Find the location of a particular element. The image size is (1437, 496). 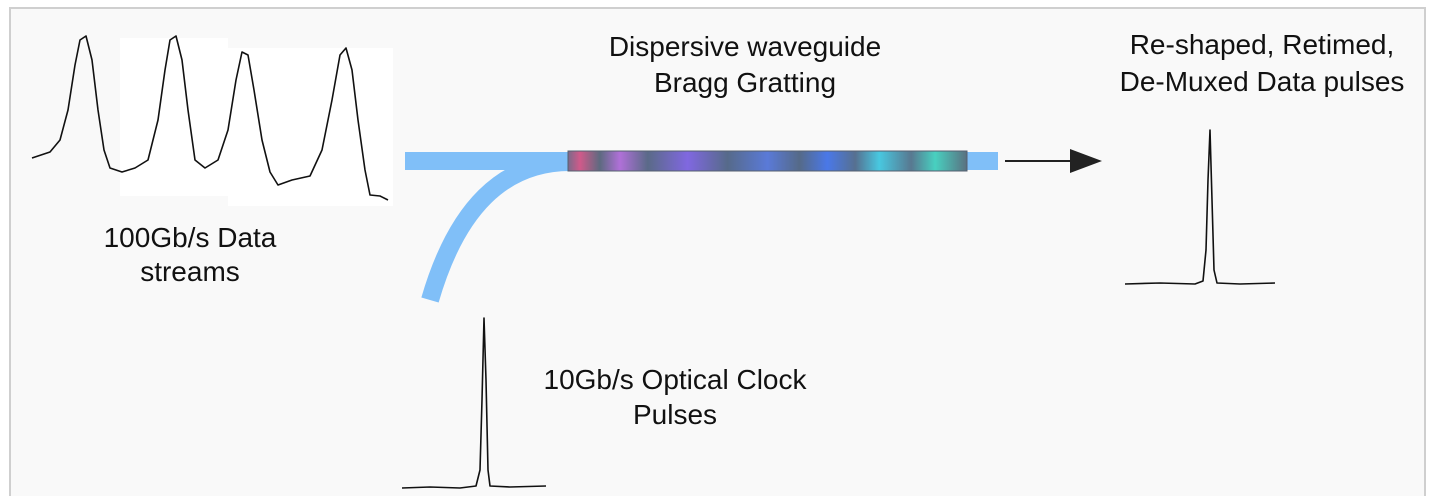

input-label: 100Gb/s Data is located at coordinates (190, 237).